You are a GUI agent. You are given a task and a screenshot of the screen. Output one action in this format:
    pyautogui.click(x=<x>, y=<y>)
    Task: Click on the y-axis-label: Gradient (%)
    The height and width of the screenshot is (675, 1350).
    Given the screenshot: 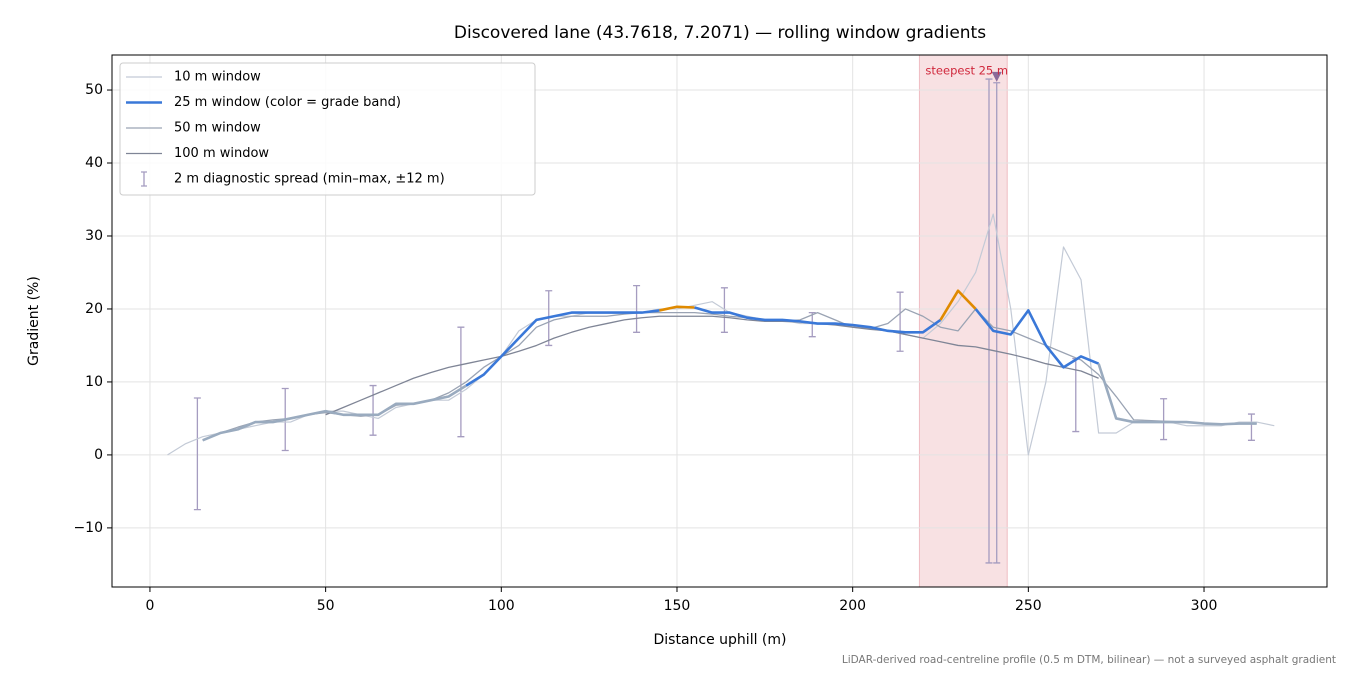 What is the action you would take?
    pyautogui.click(x=34, y=321)
    